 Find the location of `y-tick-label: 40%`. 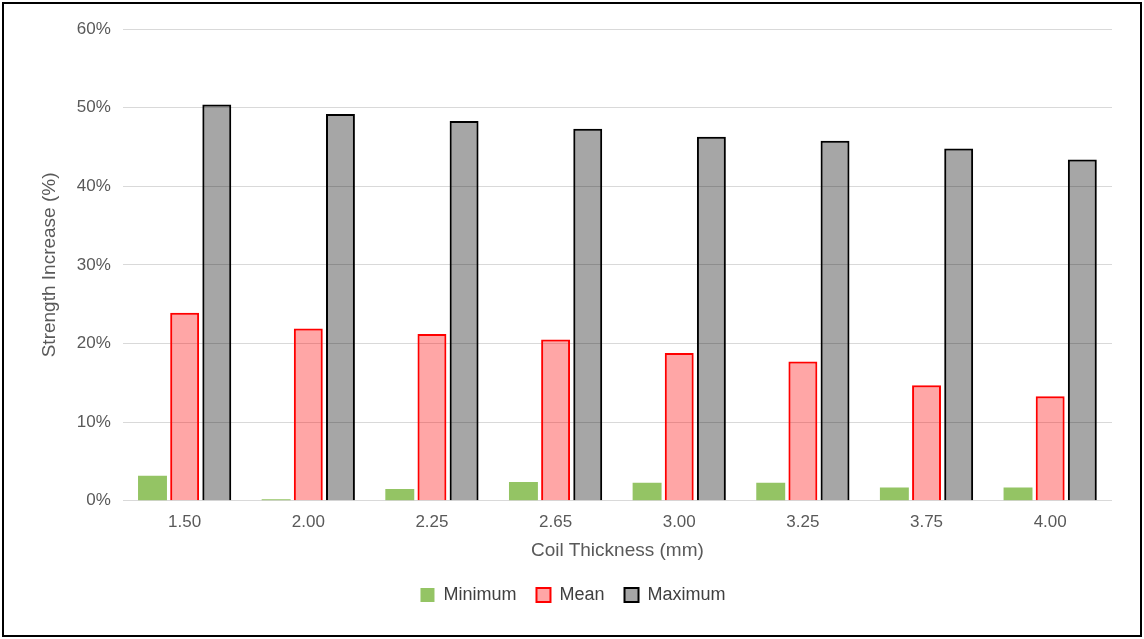

y-tick-label: 40% is located at coordinates (93, 185).